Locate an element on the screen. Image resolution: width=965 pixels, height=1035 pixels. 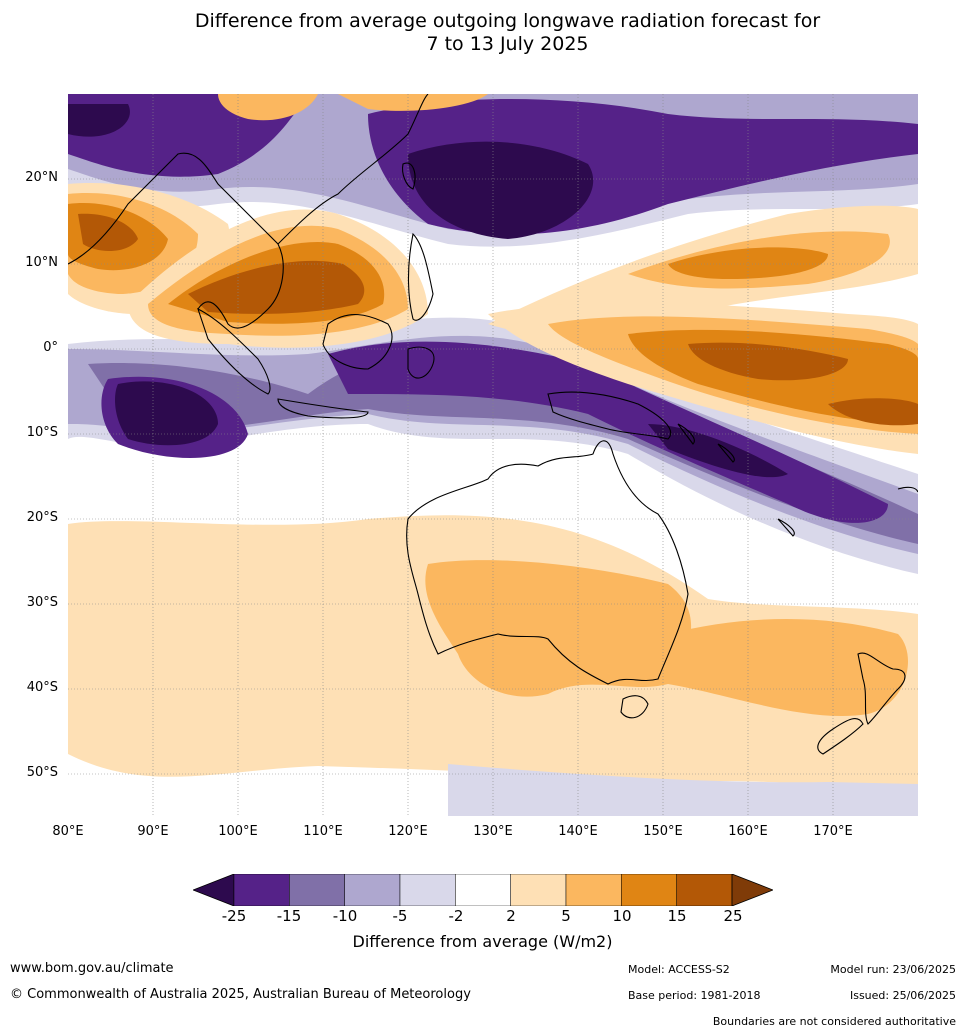
philippine-sea-darkest-purple is located at coordinates (331, 171).